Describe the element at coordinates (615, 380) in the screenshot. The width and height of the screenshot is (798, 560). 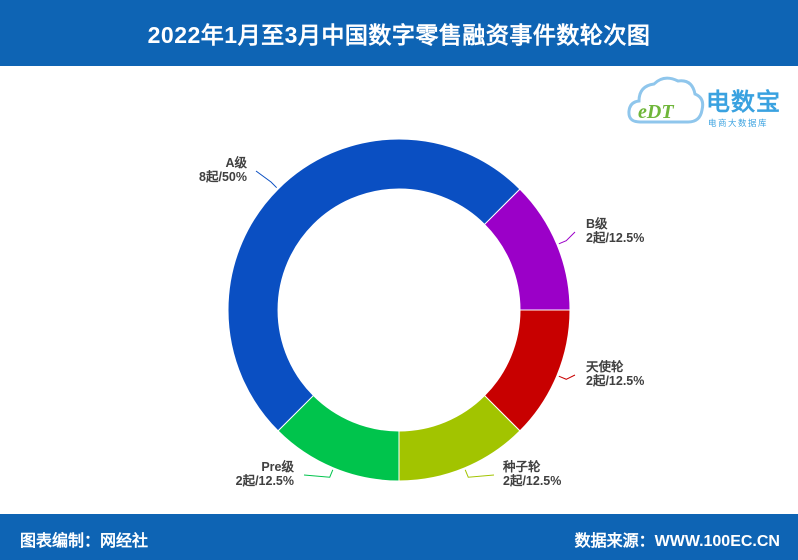
I see `slice-value-label-3: 2起/12.5%` at that location.